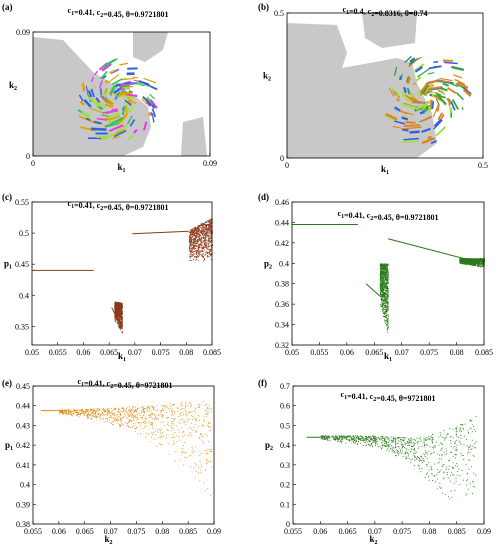 Image resolution: width=498 pixels, height=550 pixels. What do you see at coordinates (83, 352) in the screenshot?
I see `x-tick-label: 0.06` at bounding box center [83, 352].